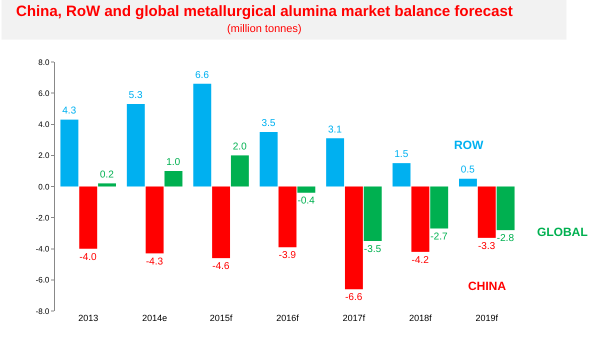 The height and width of the screenshot is (343, 600). What do you see at coordinates (487, 246) in the screenshot?
I see `data-label: -3.3` at bounding box center [487, 246].